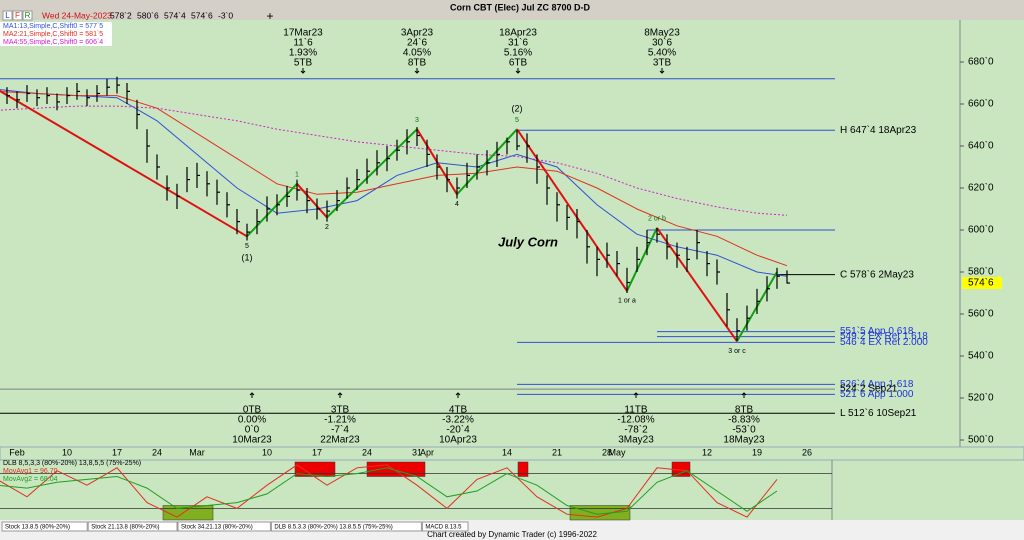 The image size is (1024, 540). I want to click on note-top: 8May23, so click(662, 33).